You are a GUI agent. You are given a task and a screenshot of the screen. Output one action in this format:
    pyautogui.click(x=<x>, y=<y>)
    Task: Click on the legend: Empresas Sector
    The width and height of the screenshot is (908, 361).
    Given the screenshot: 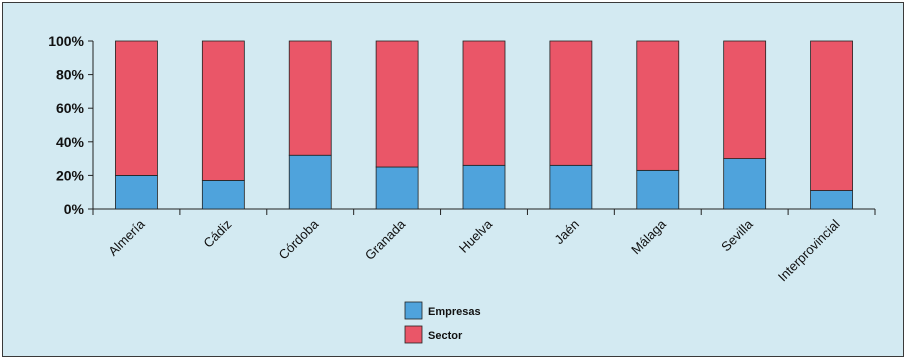 What is the action you would take?
    pyautogui.click(x=442, y=322)
    